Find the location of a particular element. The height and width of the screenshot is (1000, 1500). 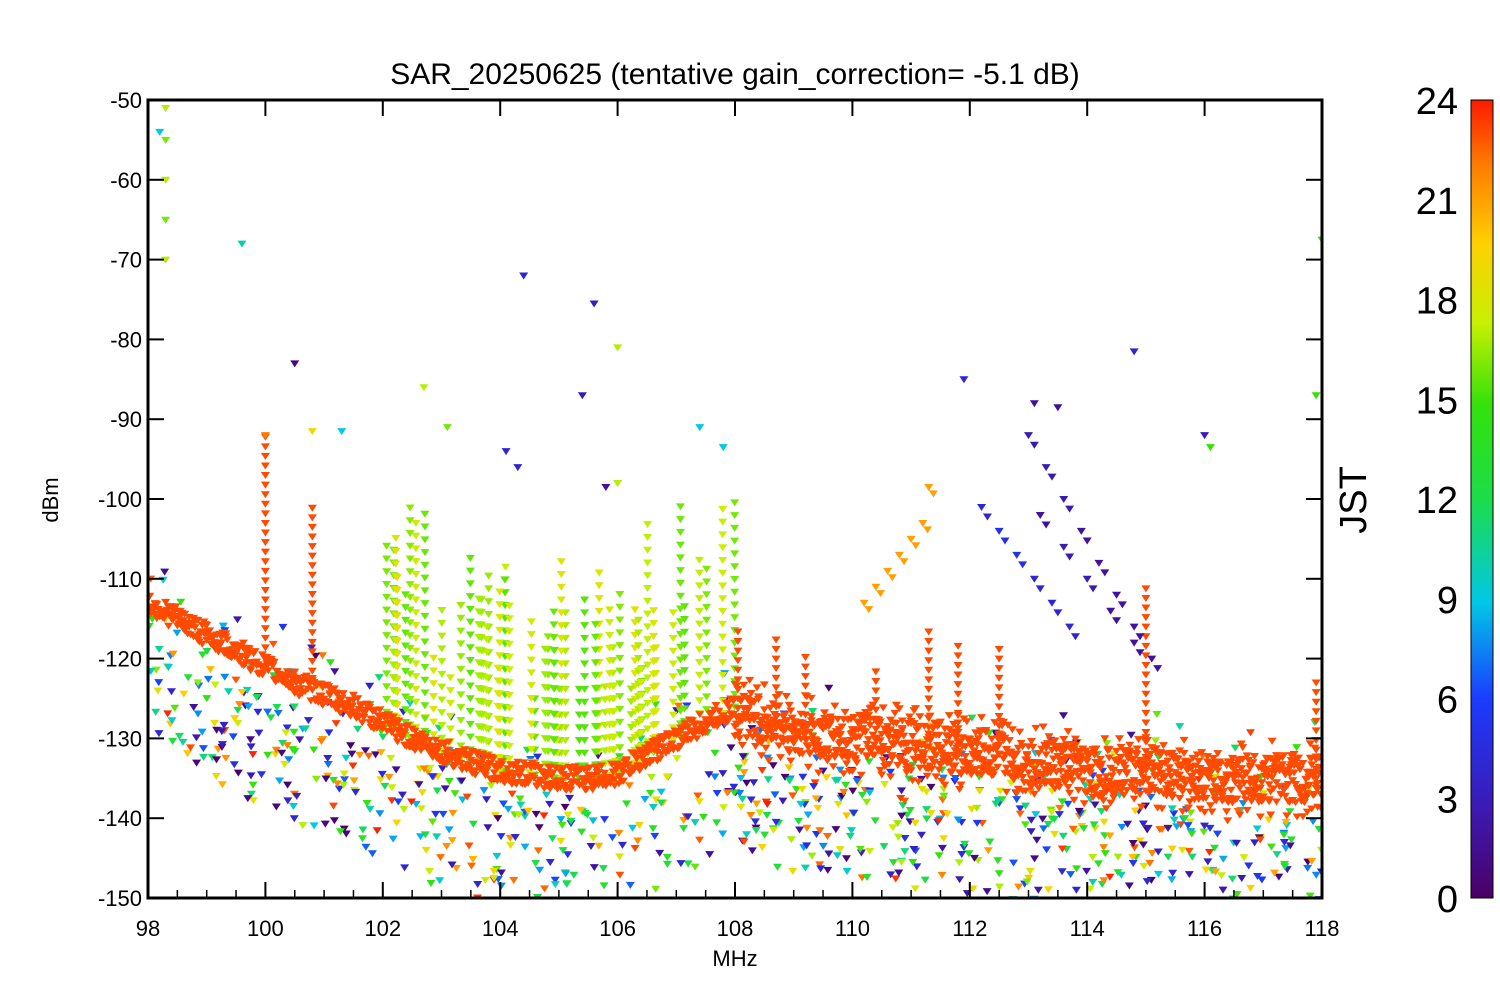

x-tick-label: 98 is located at coordinates (148, 928).